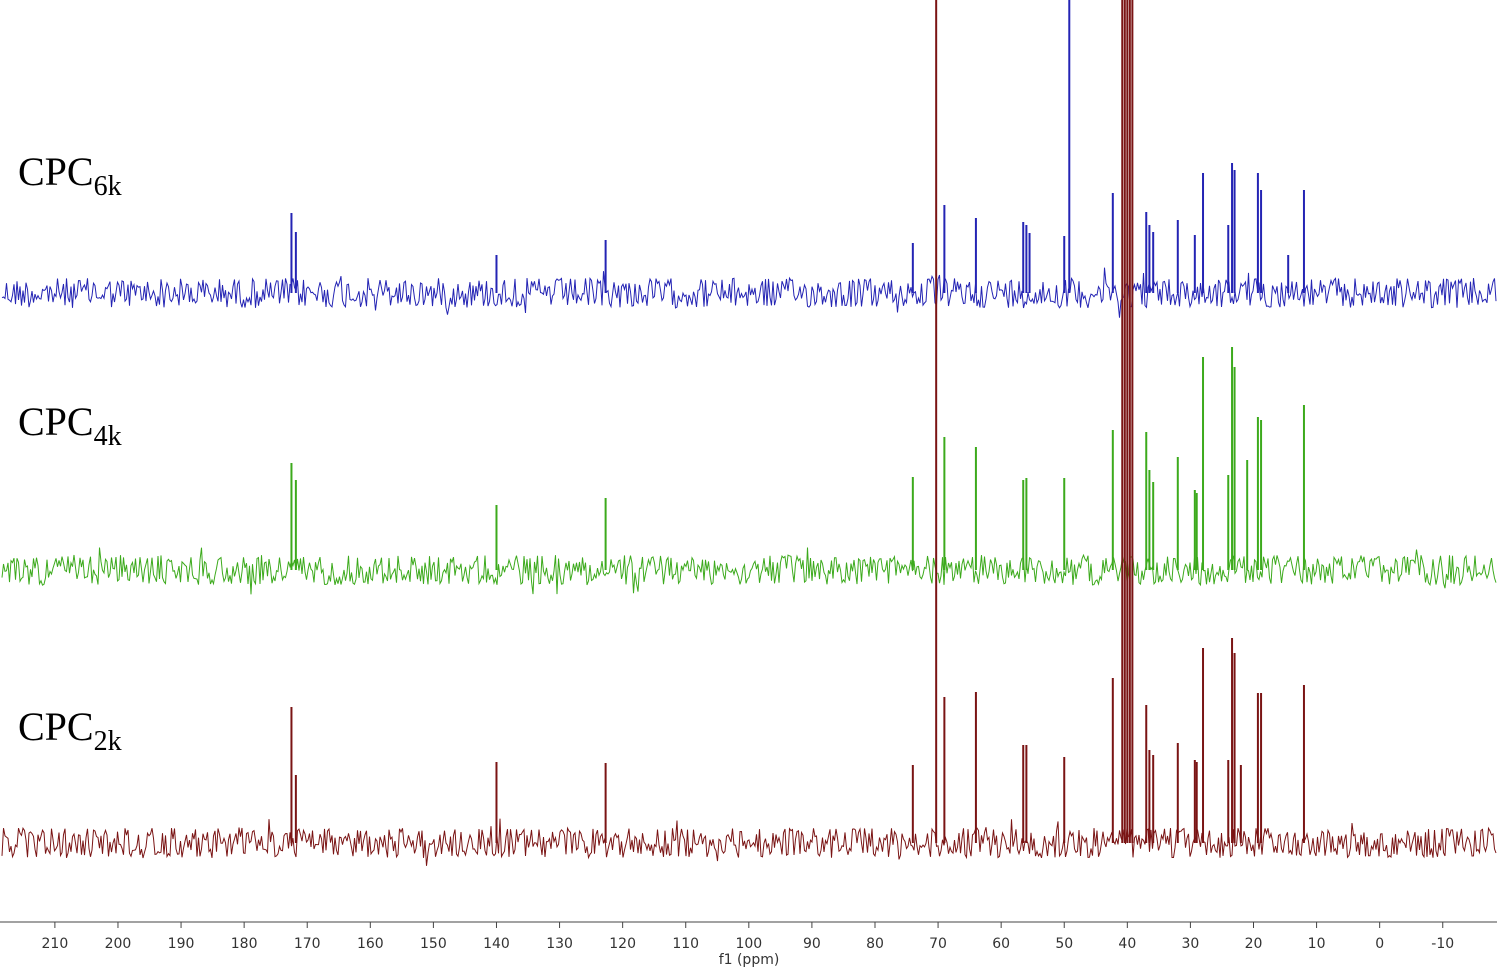  What do you see at coordinates (108, 186) in the screenshot?
I see `series-label-sub: 6k` at bounding box center [108, 186].